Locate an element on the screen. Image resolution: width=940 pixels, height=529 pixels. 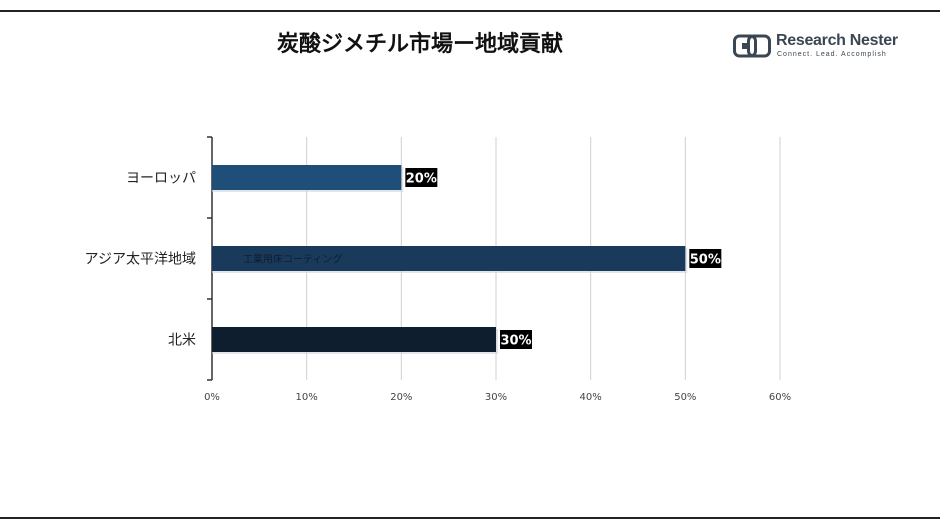
x-tick-label: 20% is located at coordinates (401, 397).